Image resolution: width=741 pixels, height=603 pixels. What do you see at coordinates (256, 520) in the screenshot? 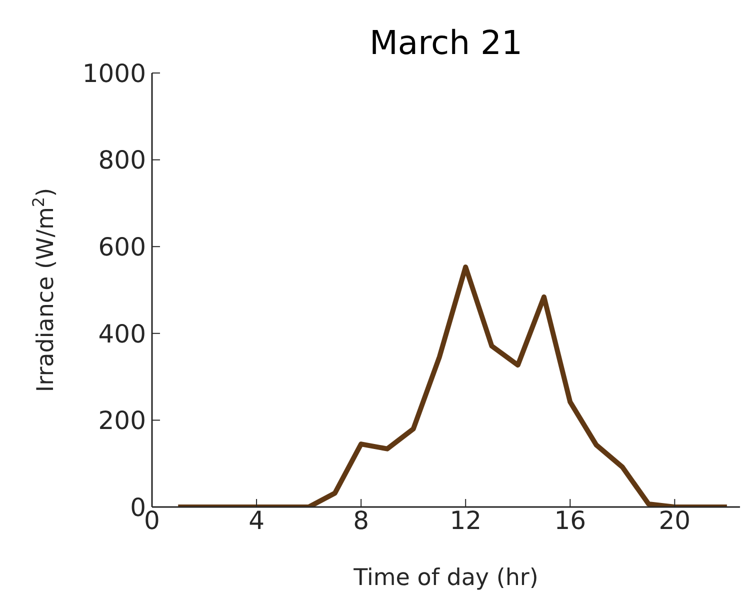
I see `x-tick-label: 4` at bounding box center [256, 520].